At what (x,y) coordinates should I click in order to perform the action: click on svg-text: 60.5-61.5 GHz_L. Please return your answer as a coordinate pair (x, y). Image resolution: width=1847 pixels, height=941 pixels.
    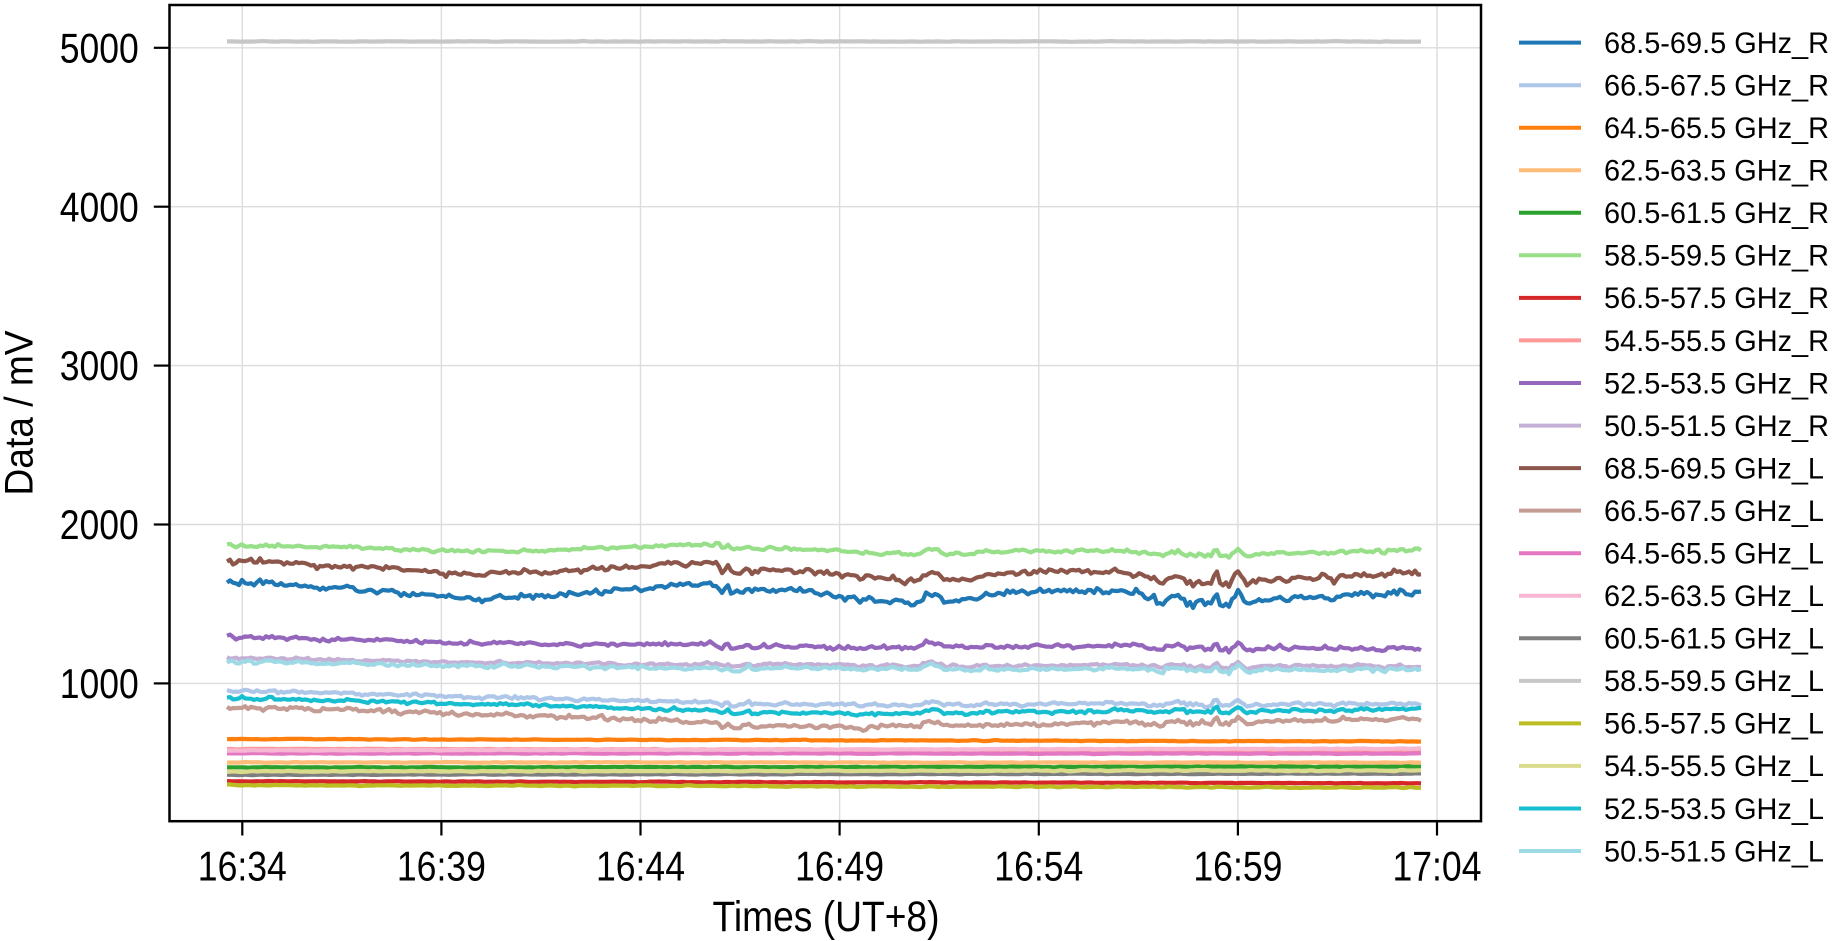
    Looking at the image, I should click on (1714, 639).